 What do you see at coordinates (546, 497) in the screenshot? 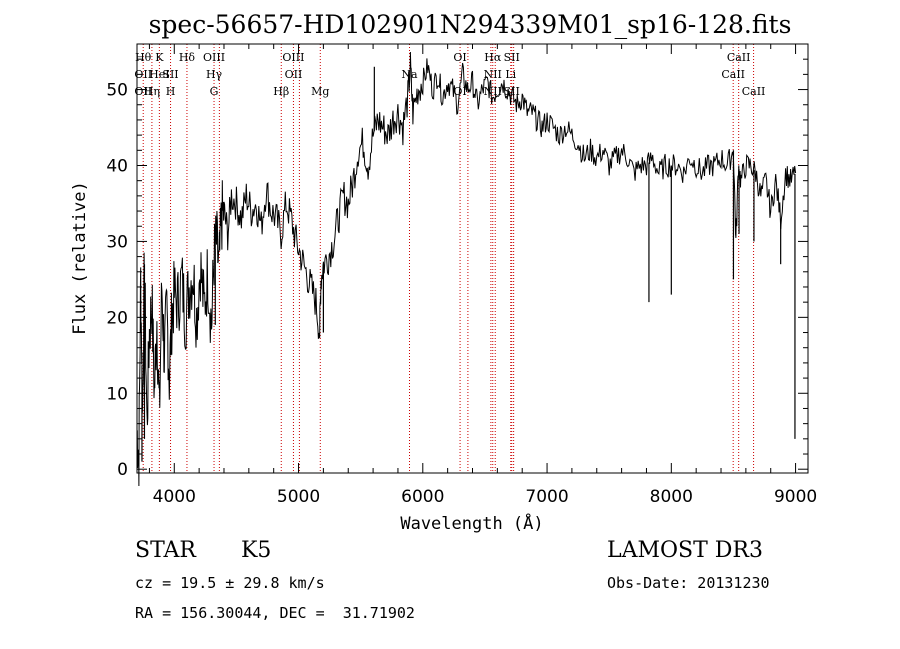
I see `x-tick-label: 7000` at bounding box center [546, 497].